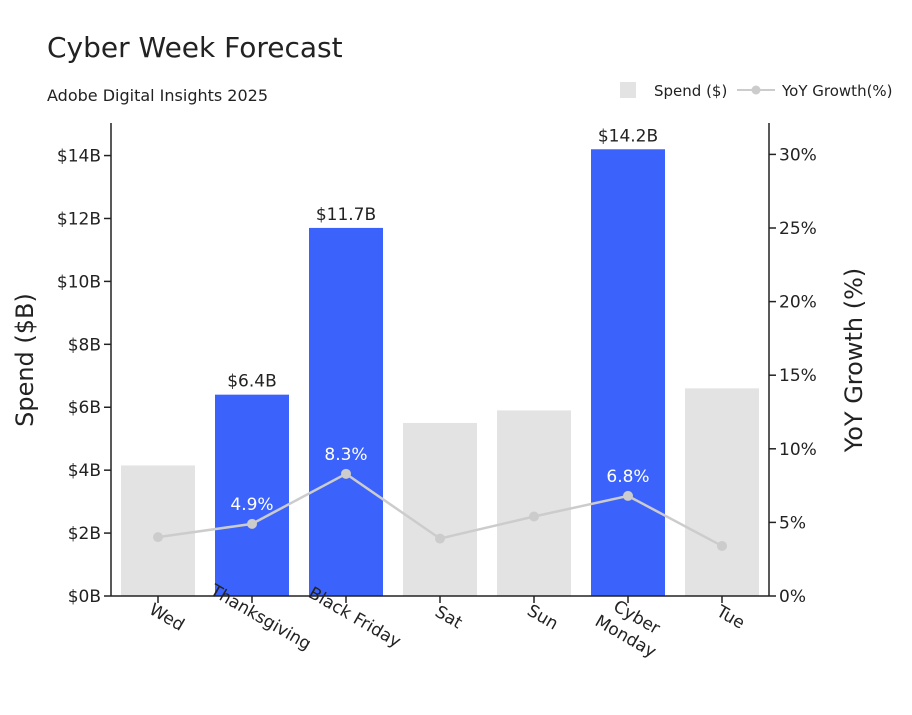 This screenshot has width=912, height=715. What do you see at coordinates (195, 47) in the screenshot?
I see `chart-title: Cyber Week Forecast` at bounding box center [195, 47].